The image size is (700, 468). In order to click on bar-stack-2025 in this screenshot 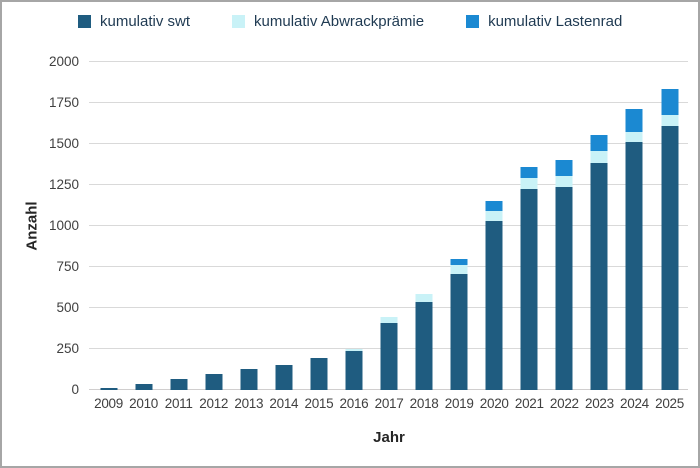, I will do `click(670, 239)`.